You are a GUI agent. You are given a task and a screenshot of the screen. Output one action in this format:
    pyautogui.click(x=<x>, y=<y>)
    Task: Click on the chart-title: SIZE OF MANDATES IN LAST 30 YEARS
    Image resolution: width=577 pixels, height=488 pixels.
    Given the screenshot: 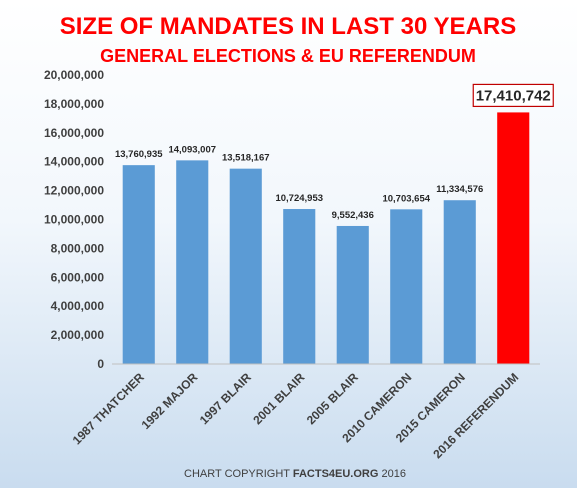 What is the action you would take?
    pyautogui.click(x=288, y=26)
    